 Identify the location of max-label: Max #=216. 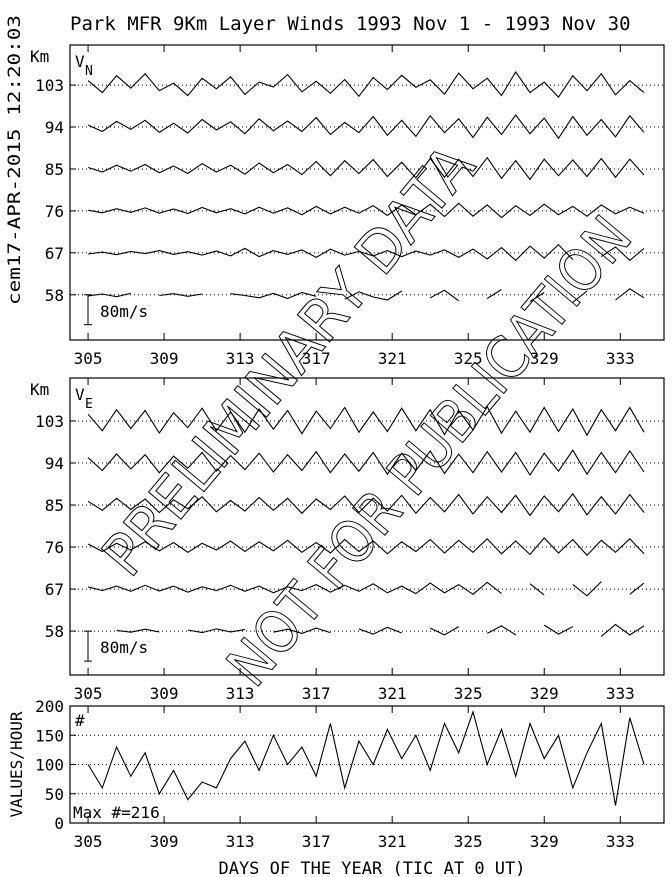
(116, 812).